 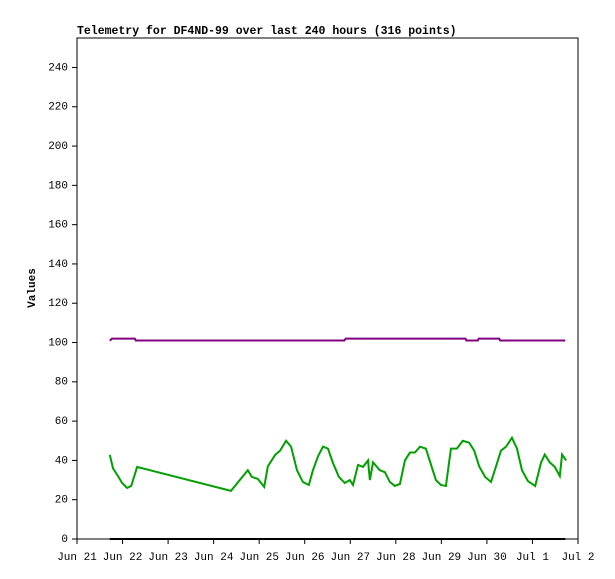 What do you see at coordinates (532, 558) in the screenshot?
I see `x-tick-label: Jul 1` at bounding box center [532, 558].